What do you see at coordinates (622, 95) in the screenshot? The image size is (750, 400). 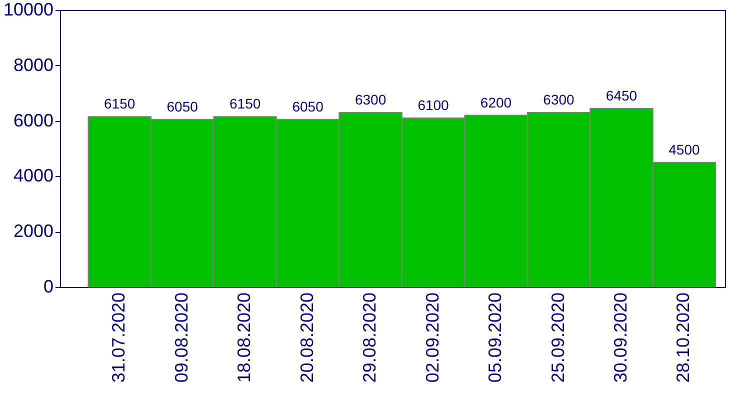 I see `data-label: 6450` at bounding box center [622, 95].